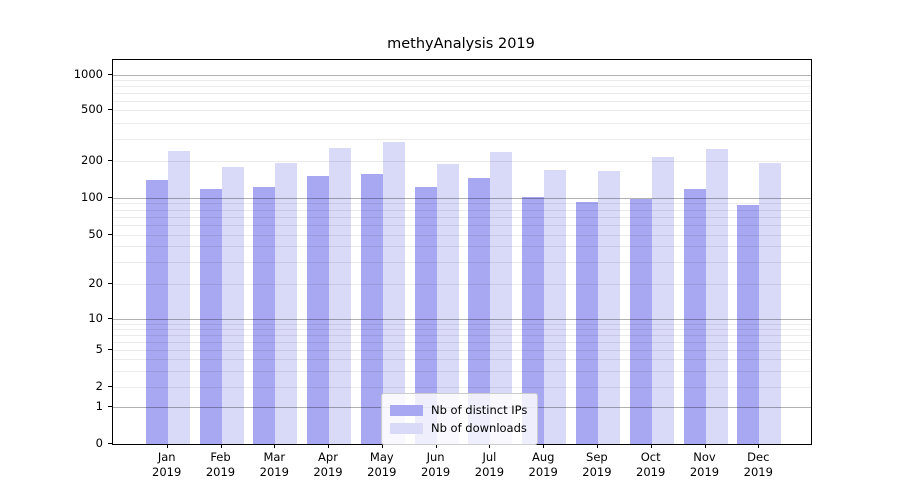 This screenshot has height=500, width=900. What do you see at coordinates (704, 464) in the screenshot?
I see `x-tick-label-nov-2019: Nov 2019` at bounding box center [704, 464].